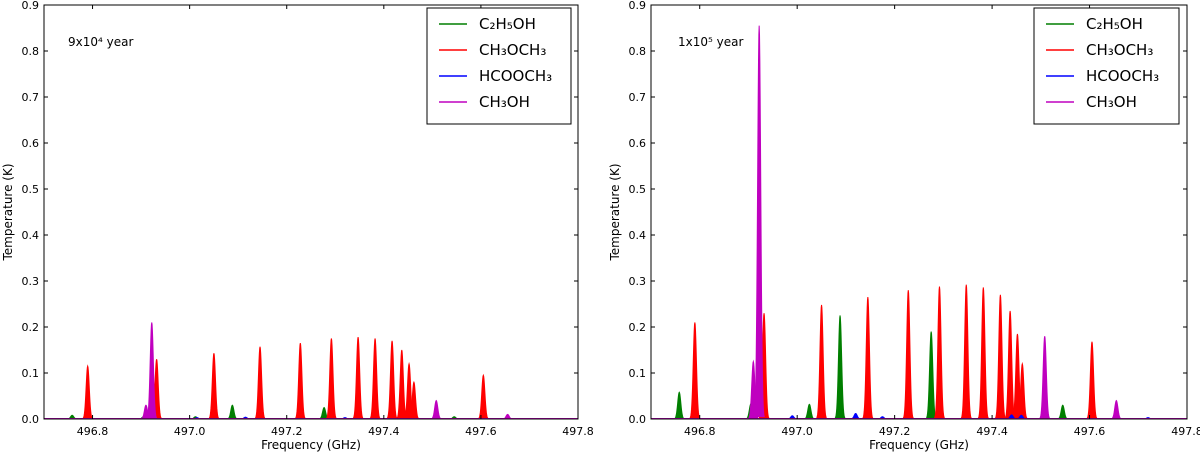 The width and height of the screenshot is (1200, 455). I want to click on plot-area, so click(311, 370).